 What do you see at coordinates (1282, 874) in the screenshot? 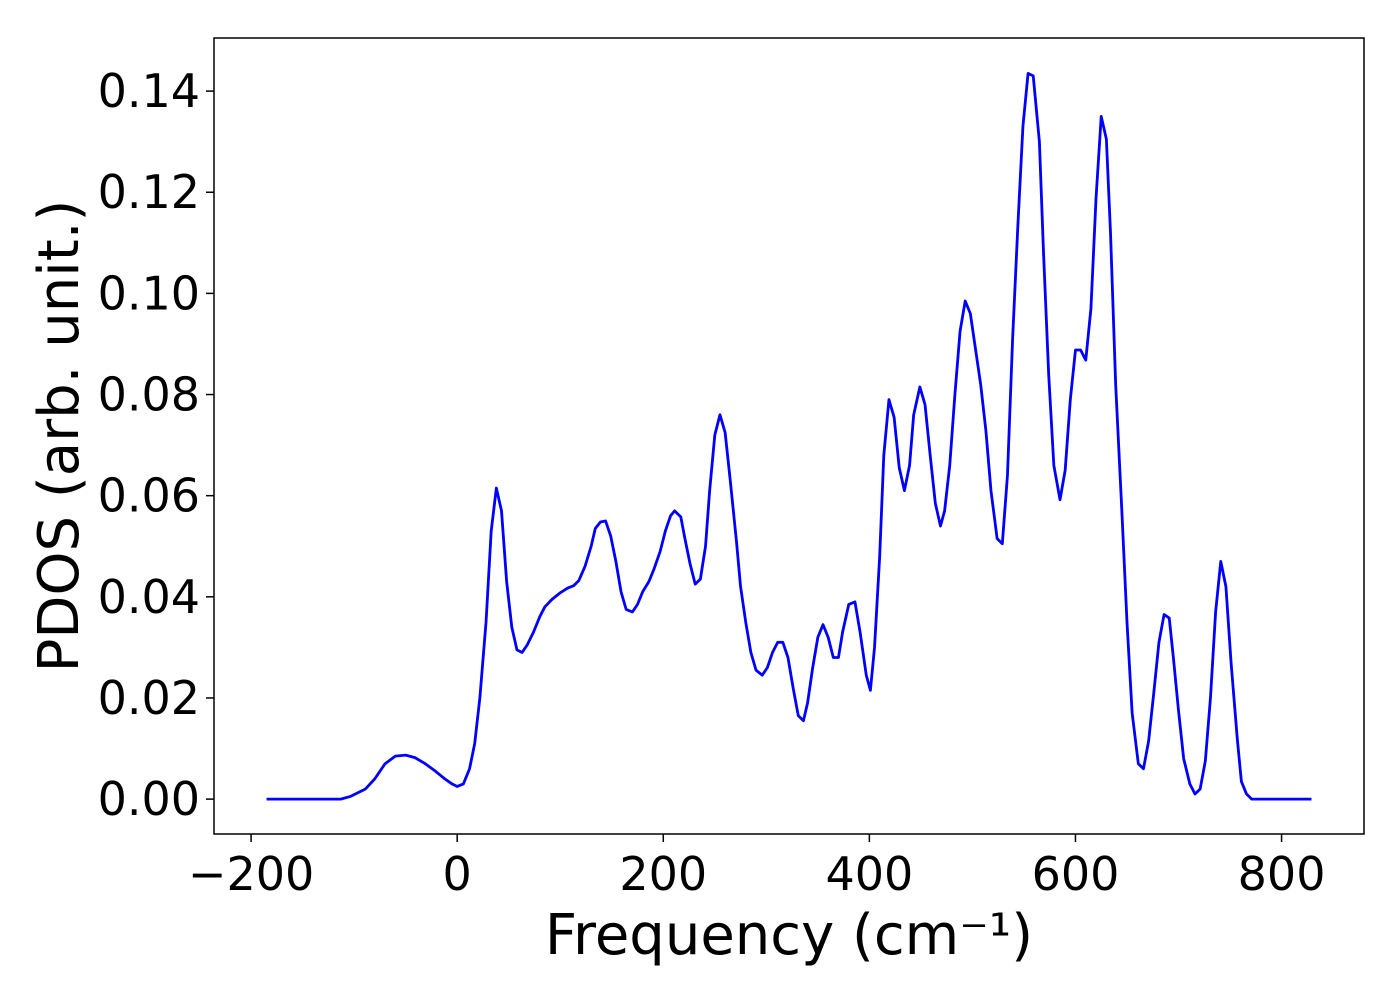
I see `x-tick-label: 800` at bounding box center [1282, 874].